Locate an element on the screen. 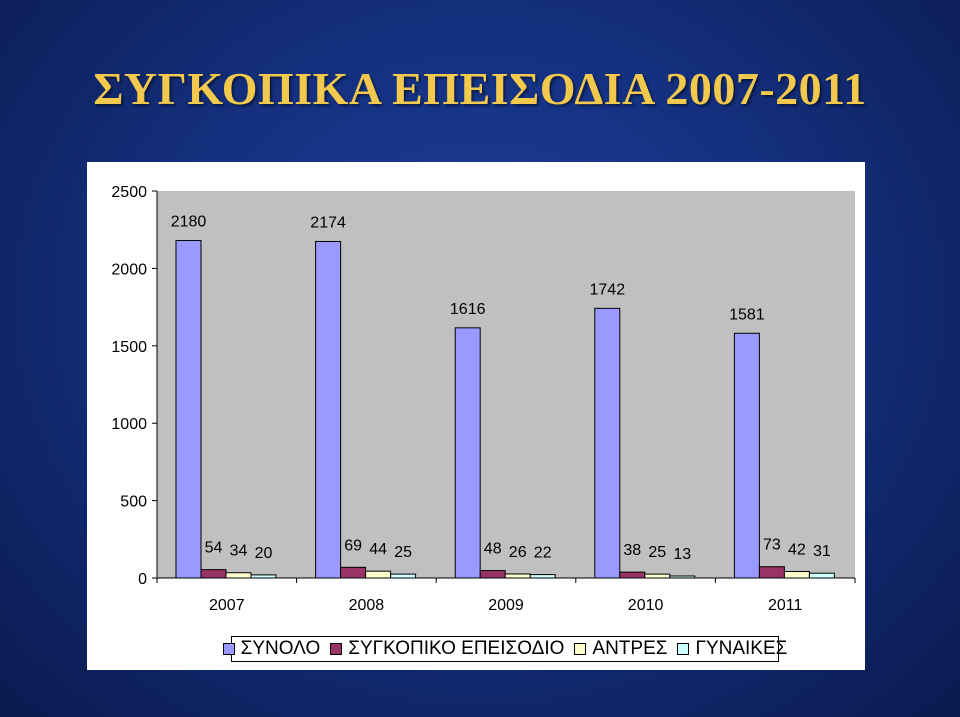 The width and height of the screenshot is (960, 717). data-label: 1581 is located at coordinates (747, 314).